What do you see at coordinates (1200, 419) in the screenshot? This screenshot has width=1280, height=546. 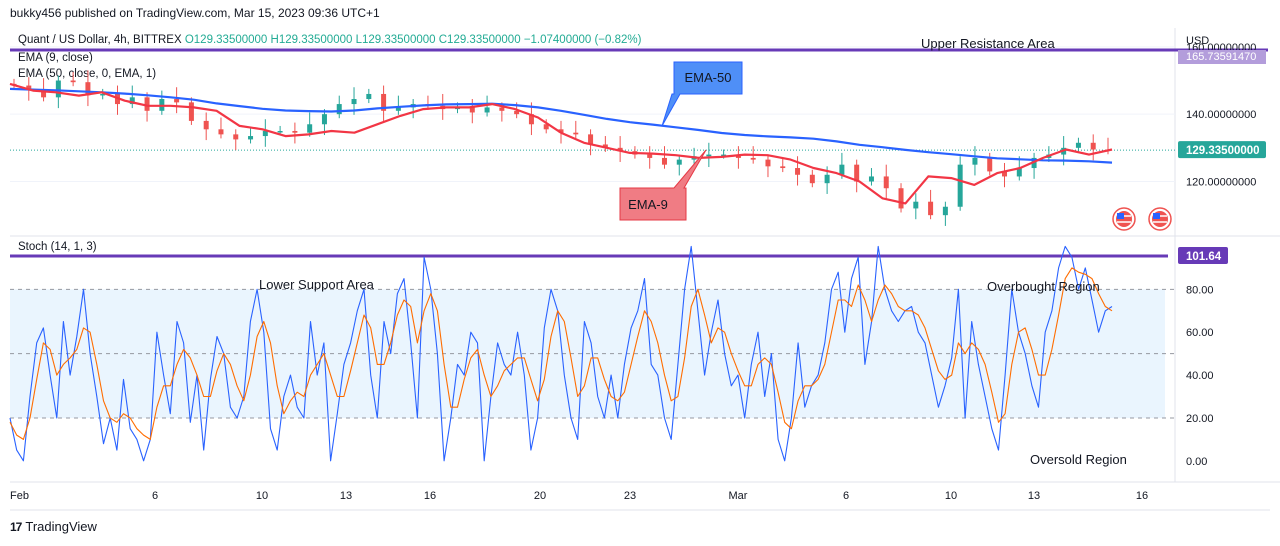 I see `stoch-tick-label: 20.00` at bounding box center [1200, 419].